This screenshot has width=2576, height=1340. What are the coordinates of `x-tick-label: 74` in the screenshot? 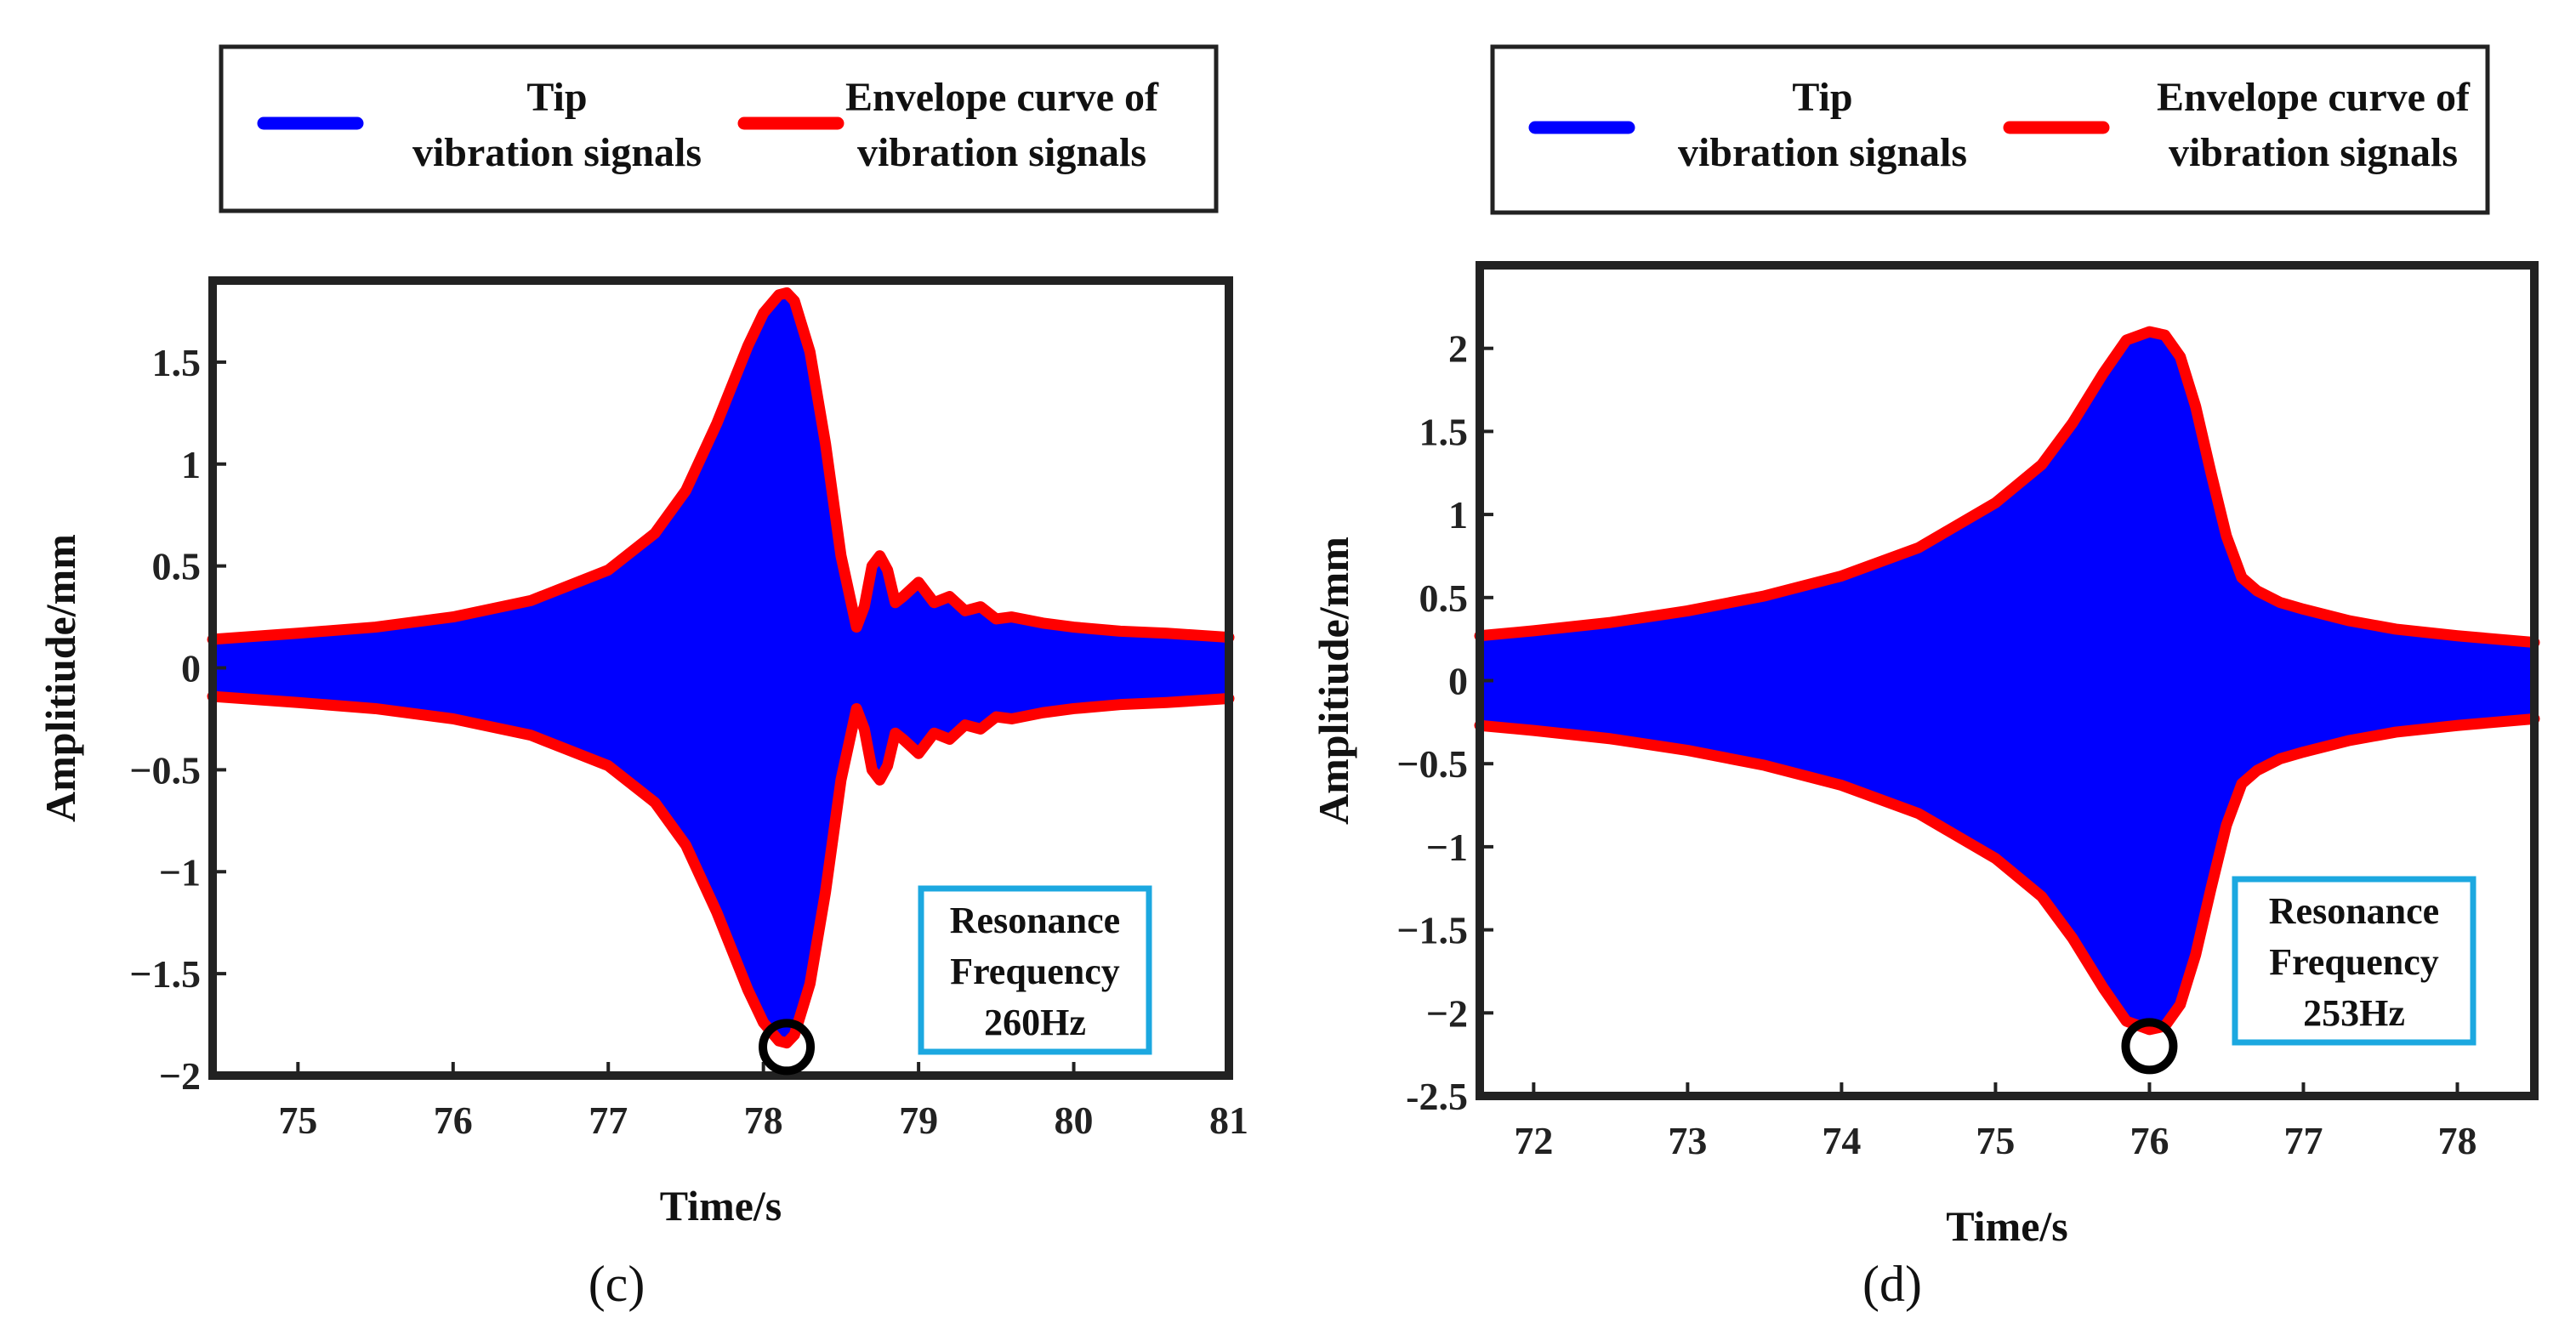 It's located at (1841, 1140).